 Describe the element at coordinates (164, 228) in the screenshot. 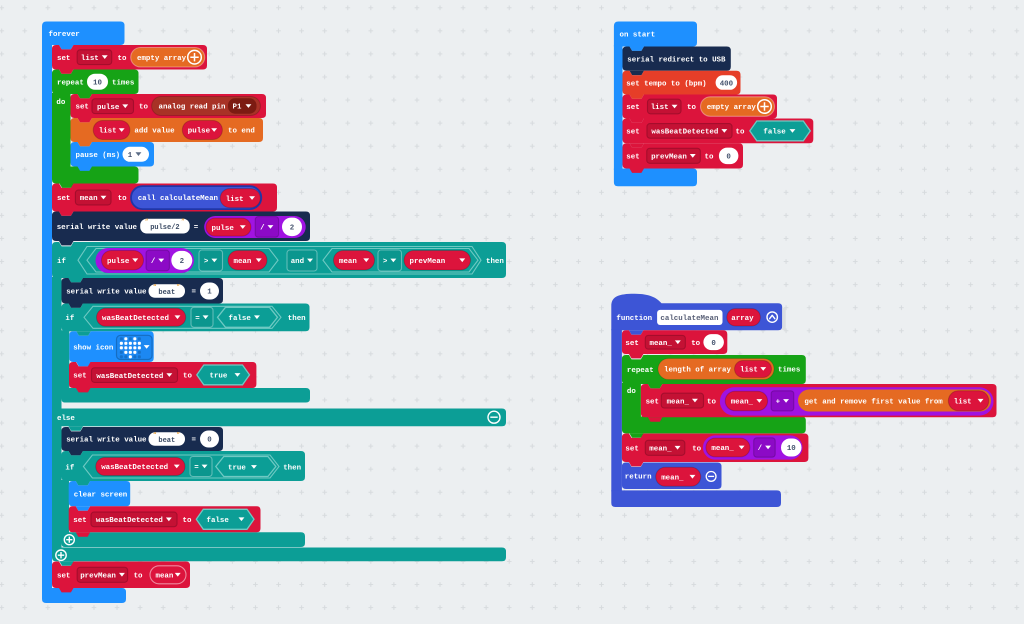

I see `svg-text: pulse/2` at that location.